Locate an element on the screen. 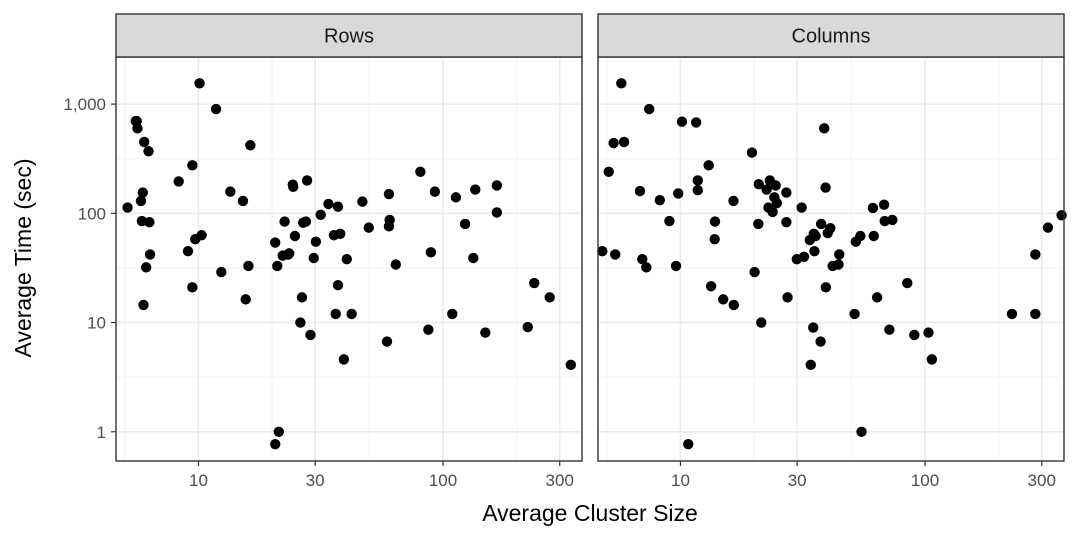 The height and width of the screenshot is (545, 1080). x-tick-label: 30 is located at coordinates (315, 480).